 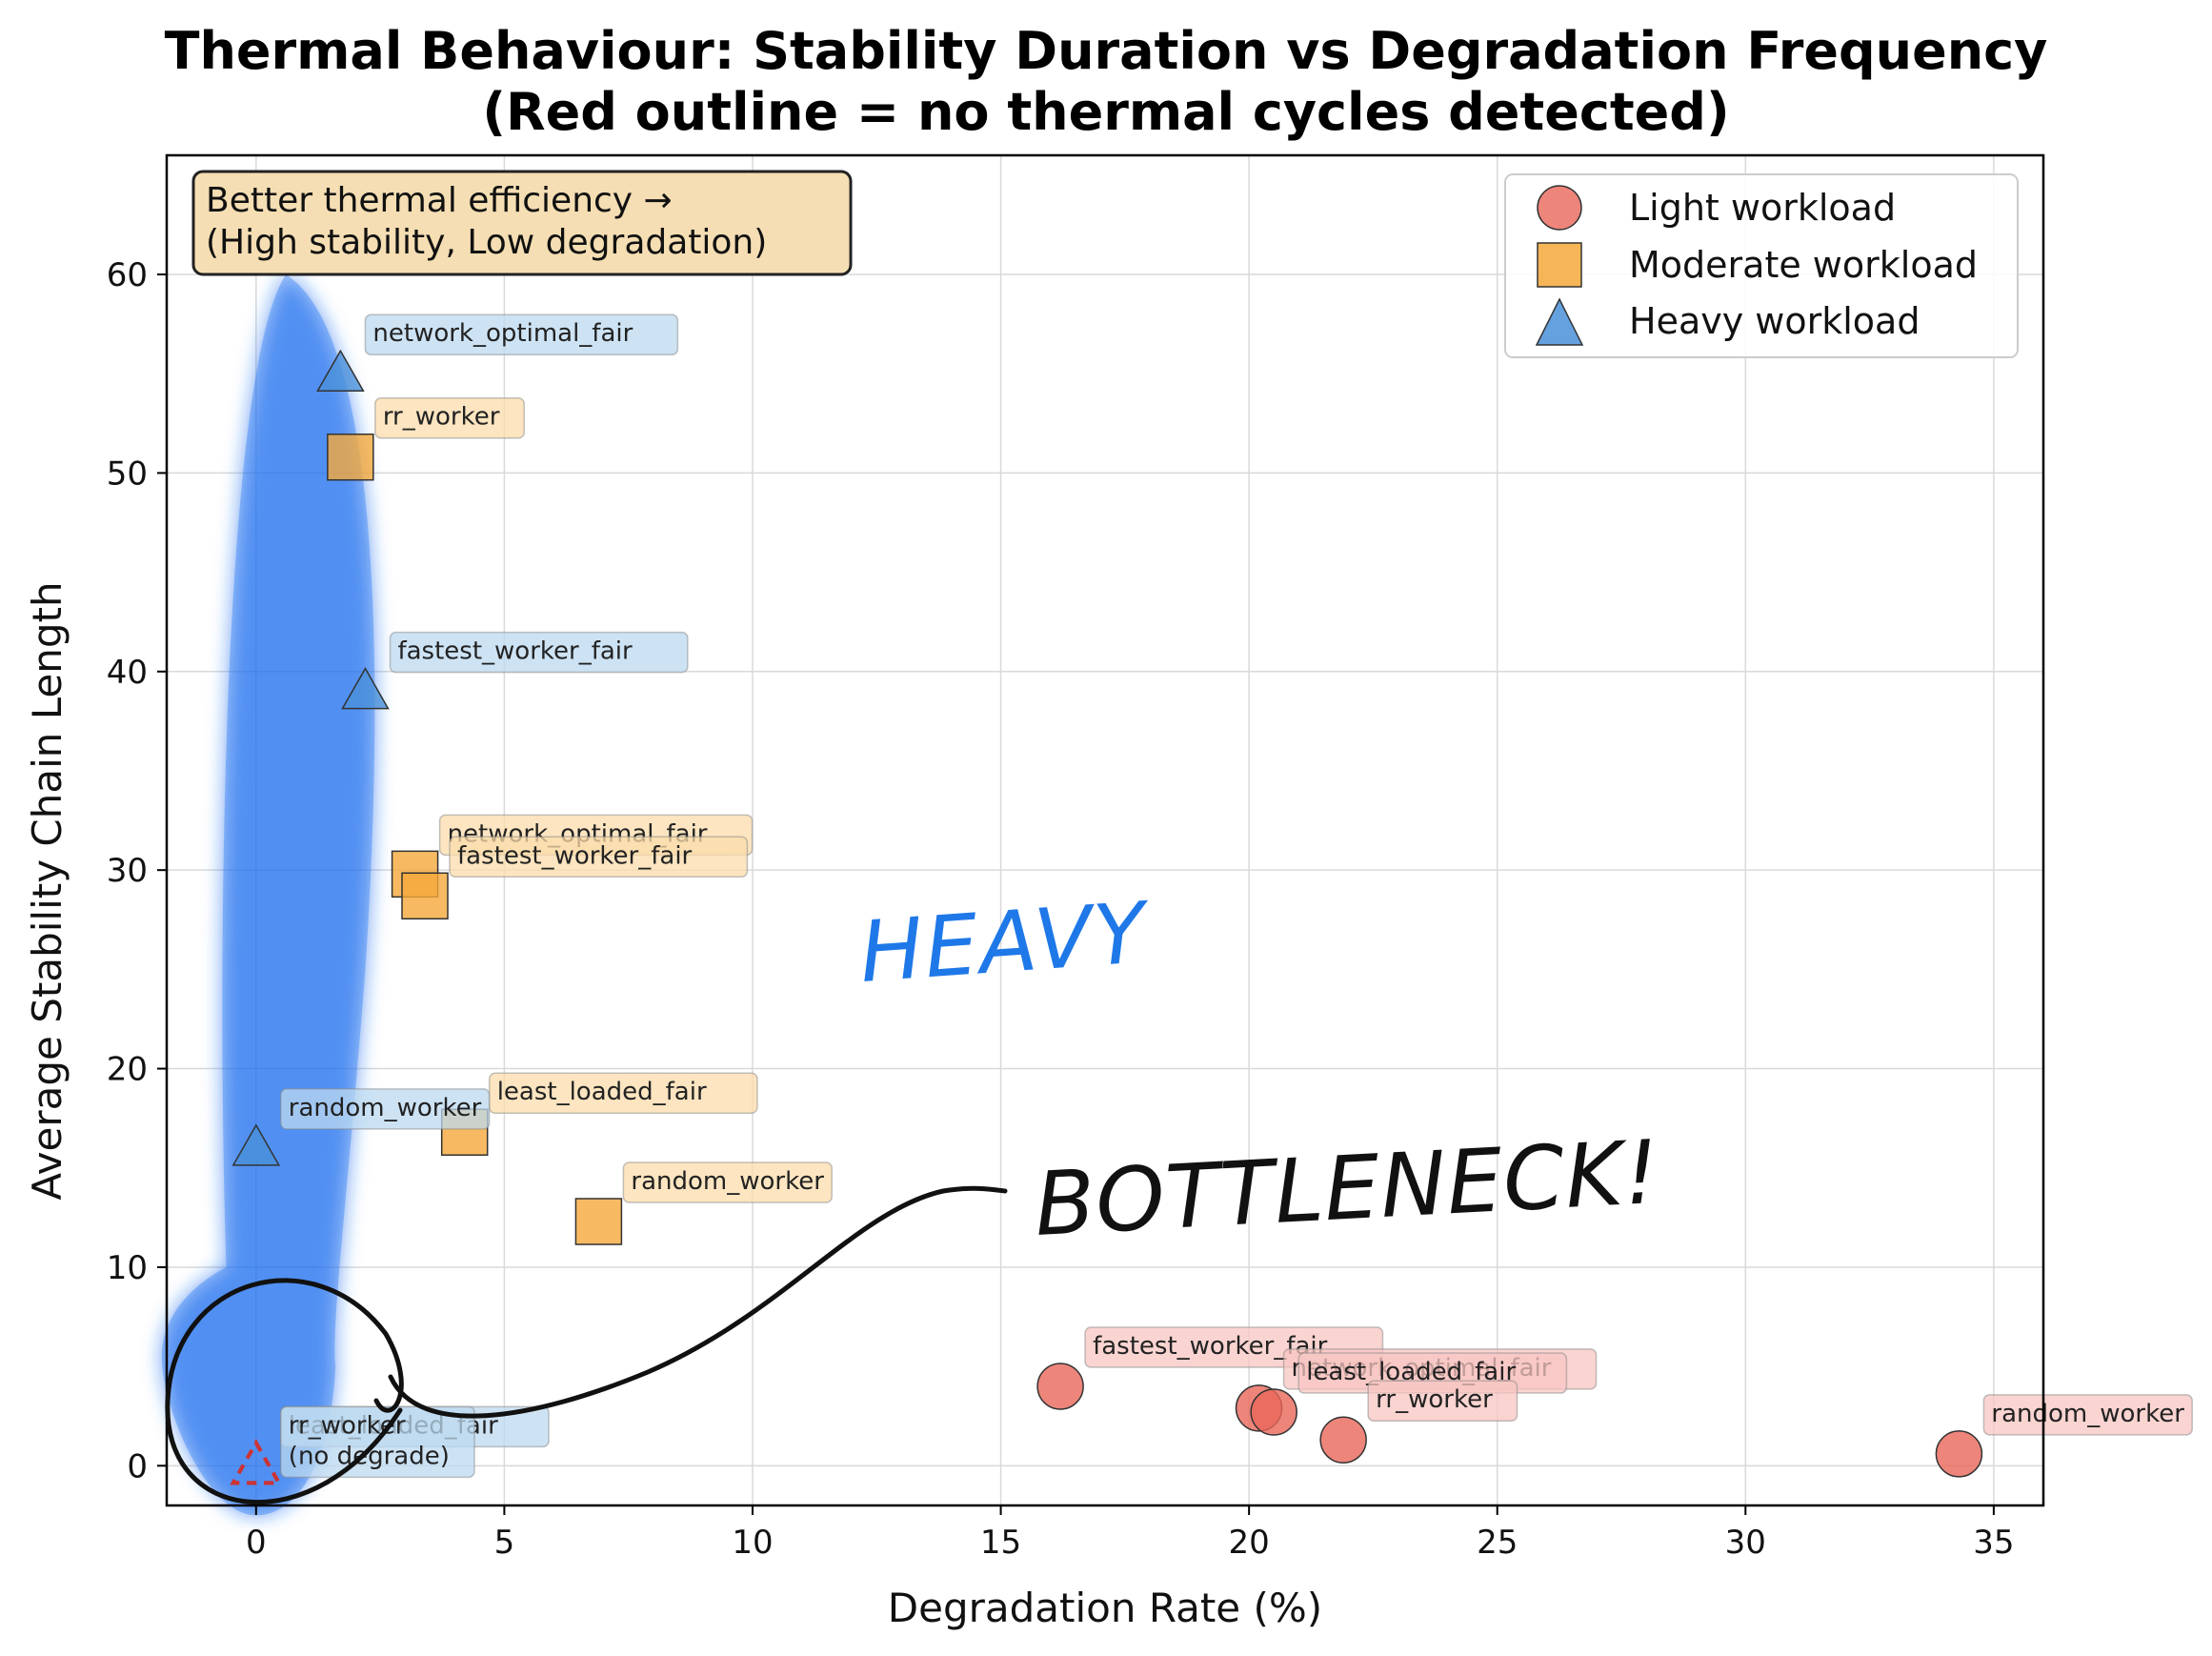 I want to click on point-label-group: least_loaded_fair, so click(x=623, y=1093).